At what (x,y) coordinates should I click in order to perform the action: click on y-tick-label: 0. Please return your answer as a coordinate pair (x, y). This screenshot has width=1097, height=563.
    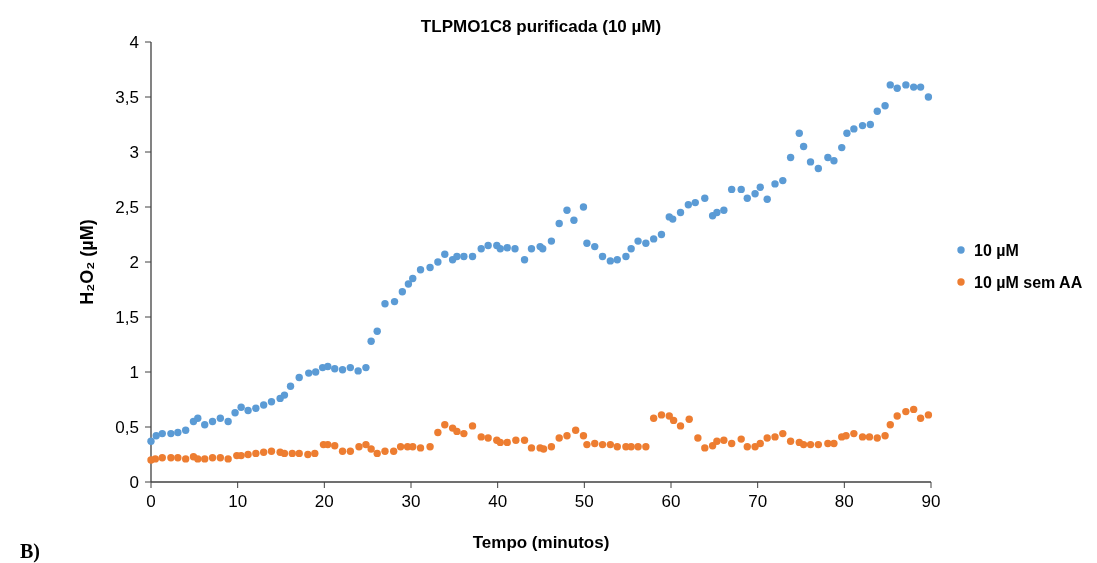
    Looking at the image, I should click on (134, 482).